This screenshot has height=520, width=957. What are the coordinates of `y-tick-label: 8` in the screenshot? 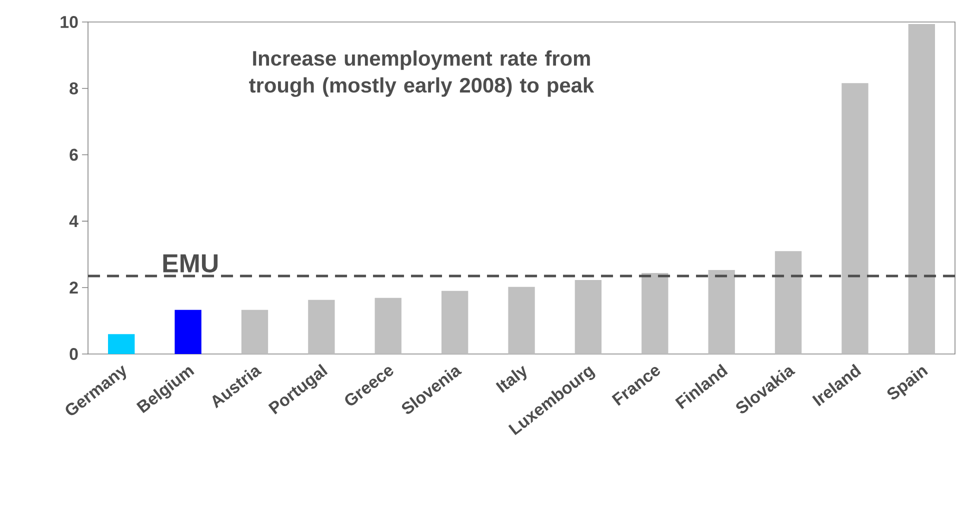 It's located at (74, 88).